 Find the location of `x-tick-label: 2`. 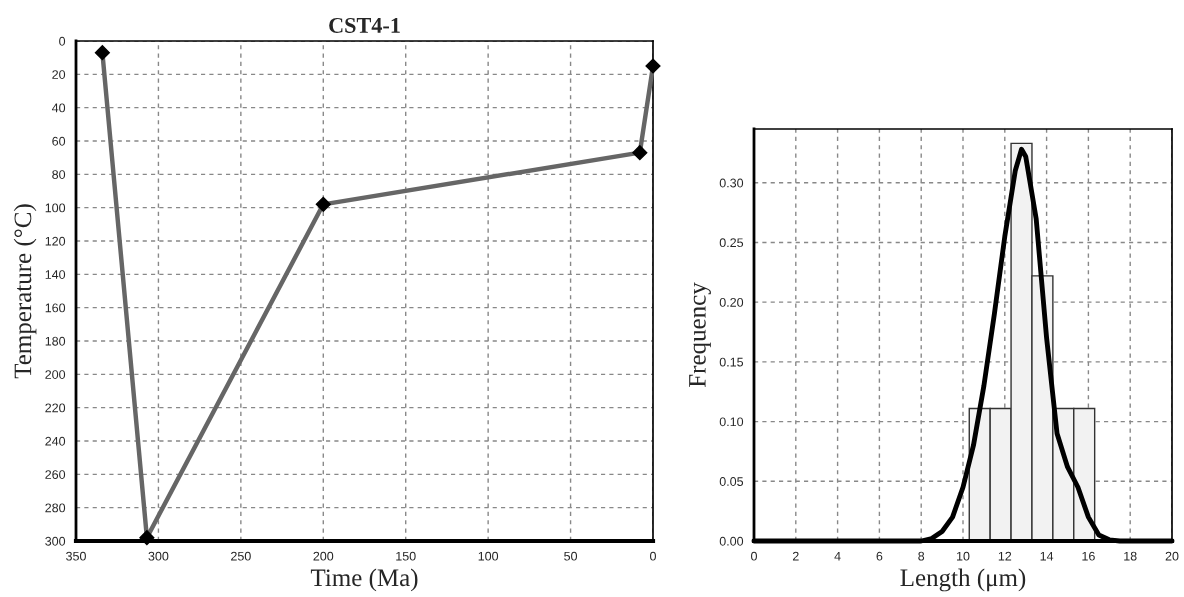

x-tick-label: 2 is located at coordinates (795, 556).